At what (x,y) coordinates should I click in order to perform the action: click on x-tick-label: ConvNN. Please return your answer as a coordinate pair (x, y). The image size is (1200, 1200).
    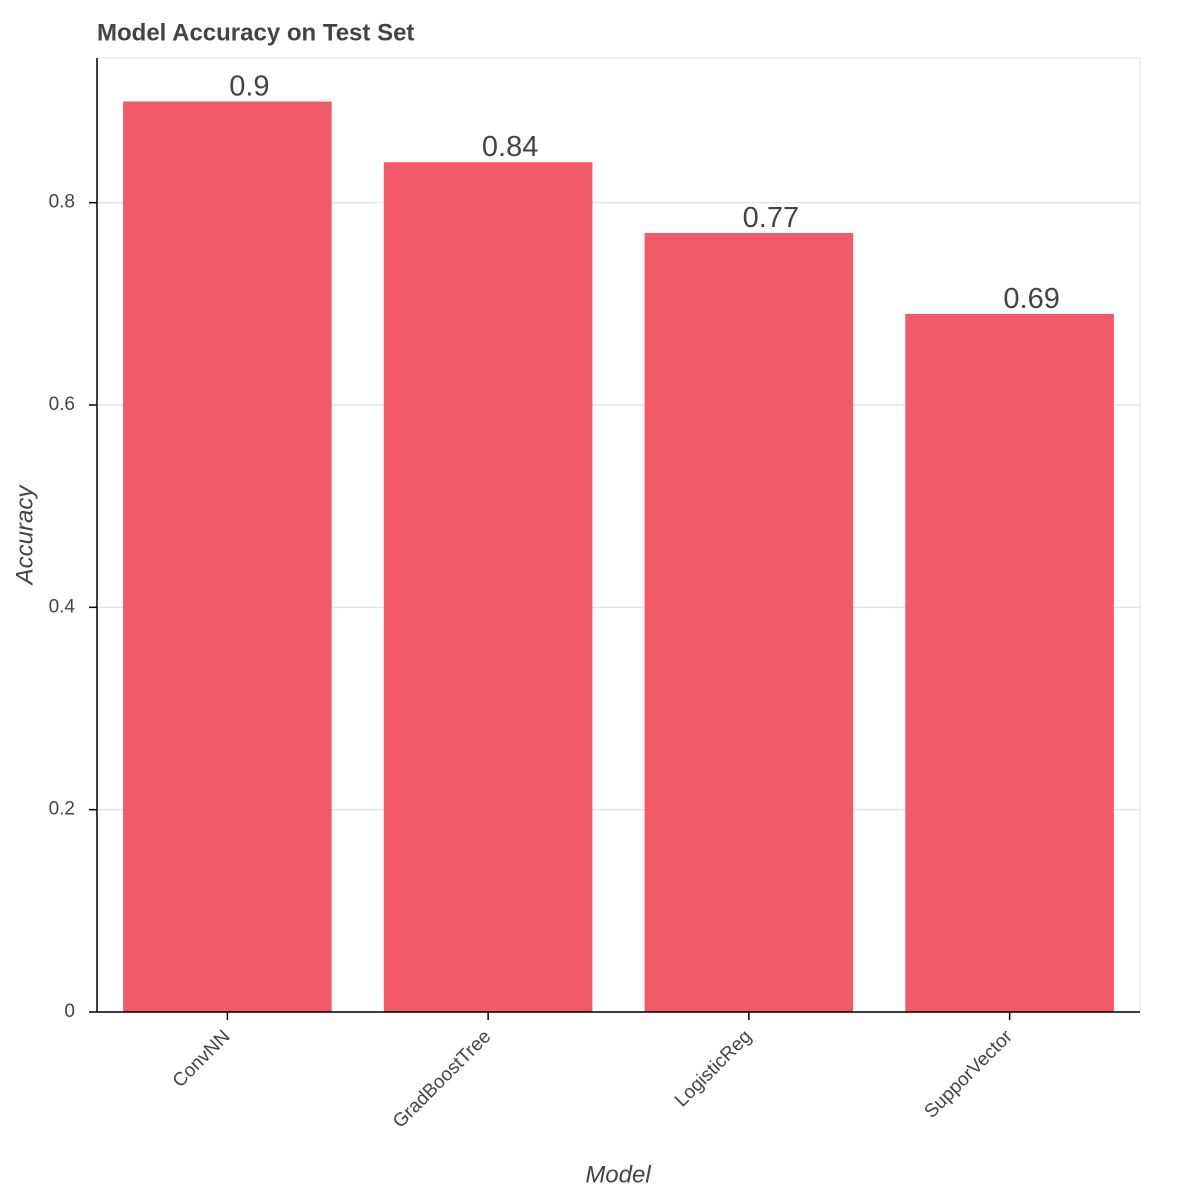
    Looking at the image, I should click on (202, 1059).